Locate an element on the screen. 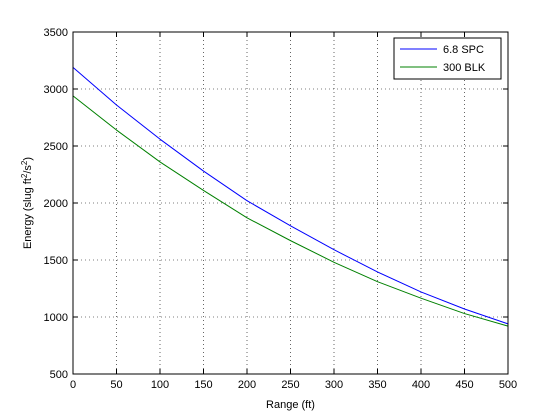 The width and height of the screenshot is (560, 420). y-axis-label: Energy (slug ft2/s2) is located at coordinates (27, 203).